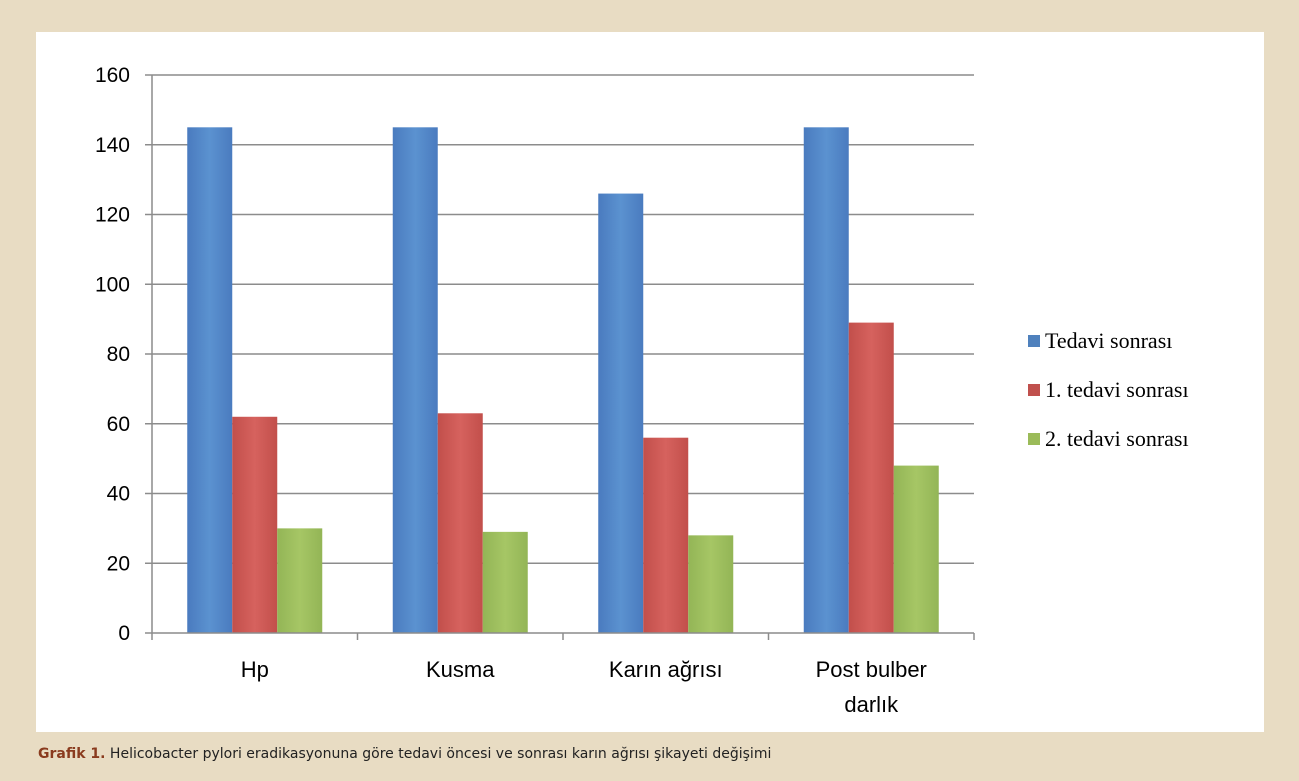 Image resolution: width=1299 pixels, height=781 pixels. What do you see at coordinates (112, 75) in the screenshot?
I see `y-tick-label: 160` at bounding box center [112, 75].